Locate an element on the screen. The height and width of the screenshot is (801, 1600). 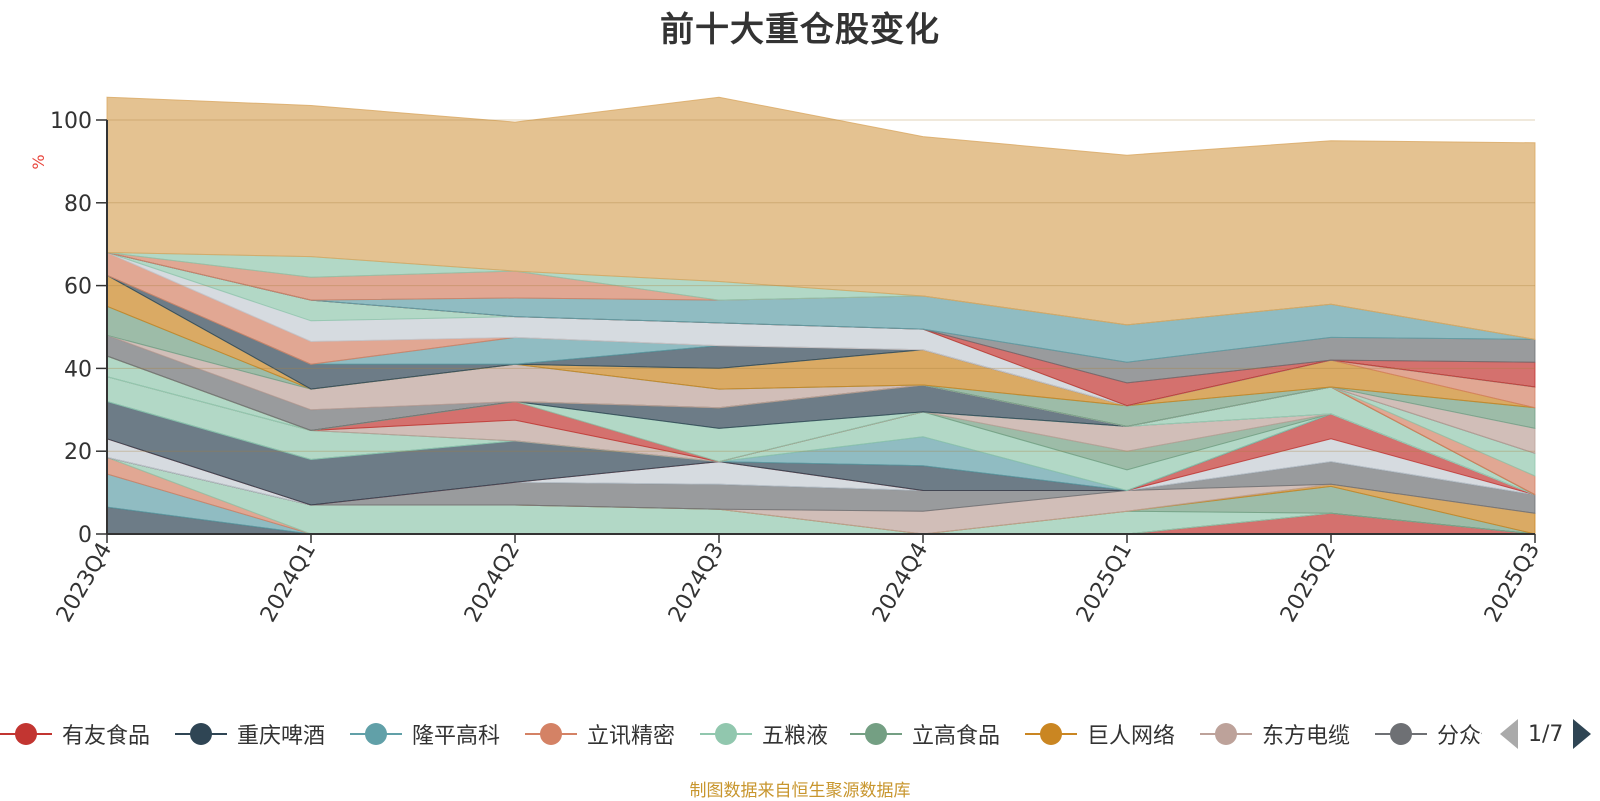
legend-item: 立高食品 is located at coordinates (925, 734).